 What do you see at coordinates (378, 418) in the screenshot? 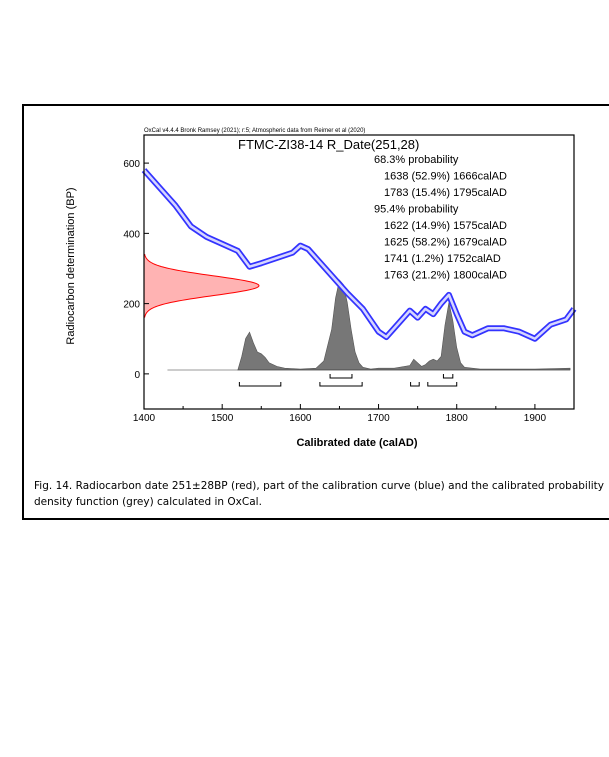
I see `x-tick-label: 1700` at bounding box center [378, 418].